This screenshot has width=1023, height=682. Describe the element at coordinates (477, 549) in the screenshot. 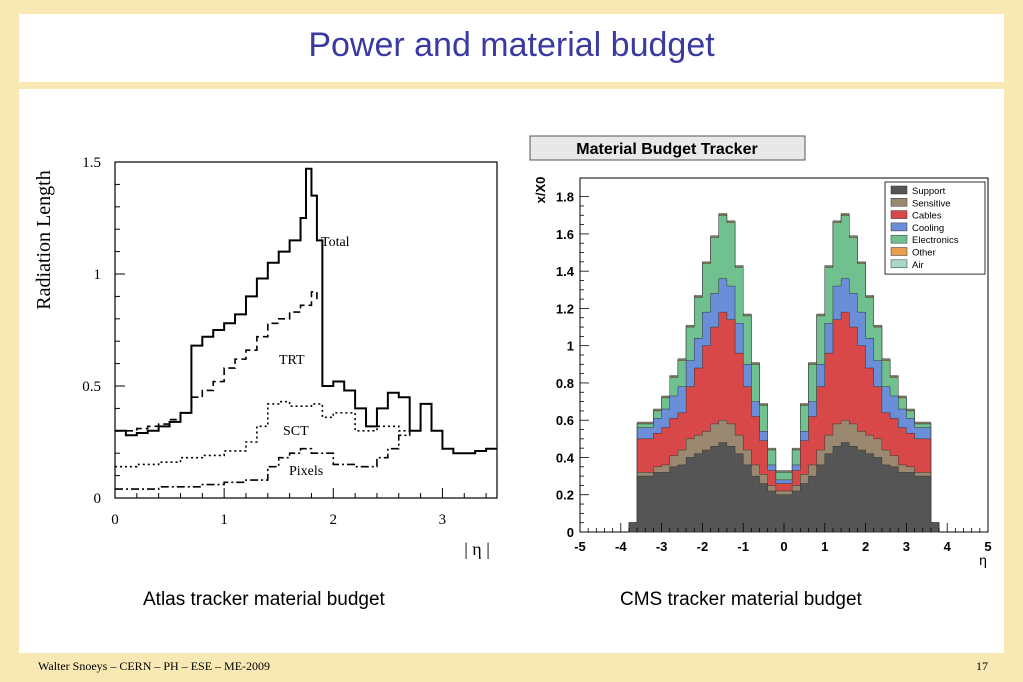

I see `atlas-xlabel: | η |` at that location.